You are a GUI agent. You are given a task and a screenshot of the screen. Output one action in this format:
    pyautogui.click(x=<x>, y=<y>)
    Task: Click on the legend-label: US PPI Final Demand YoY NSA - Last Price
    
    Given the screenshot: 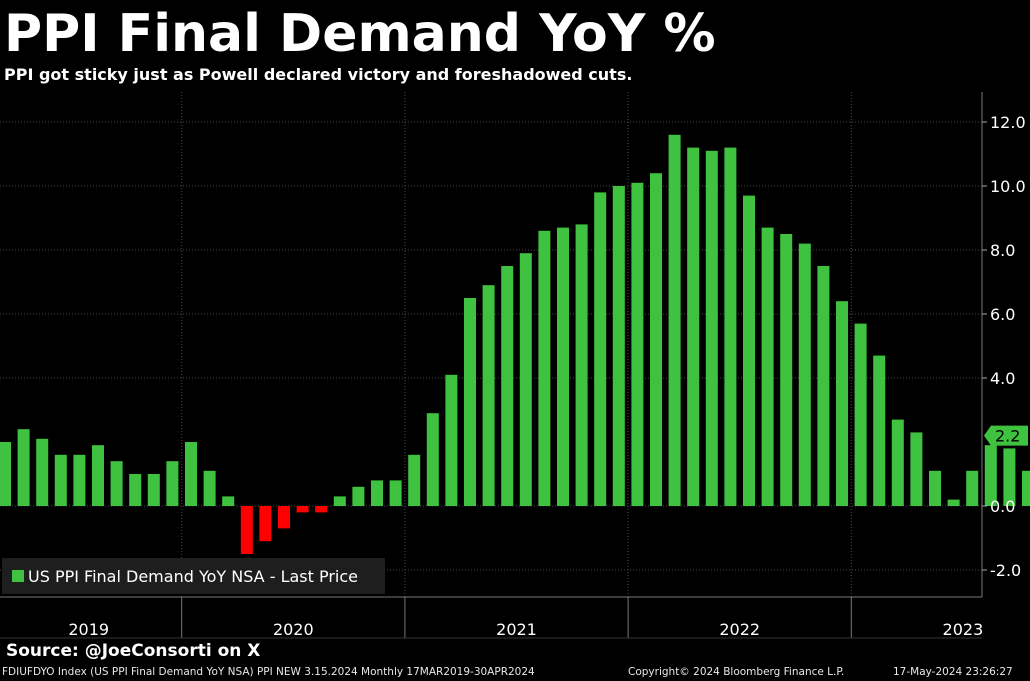 What is the action you would take?
    pyautogui.click(x=193, y=576)
    